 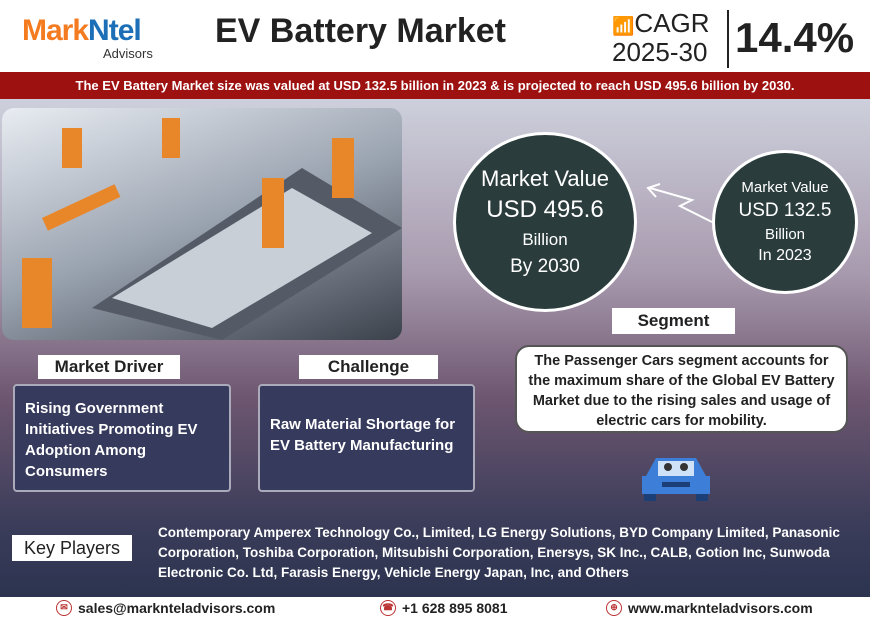 I want to click on cagr-label: 📶CAGR 2025-30, so click(x=661, y=37).